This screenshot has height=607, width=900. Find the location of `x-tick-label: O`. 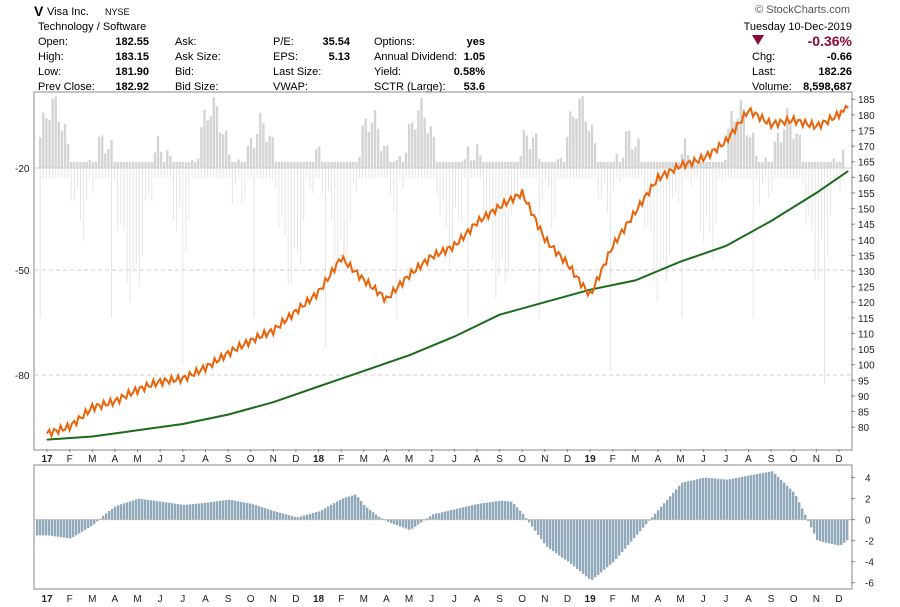

x-tick-label: O is located at coordinates (251, 599).